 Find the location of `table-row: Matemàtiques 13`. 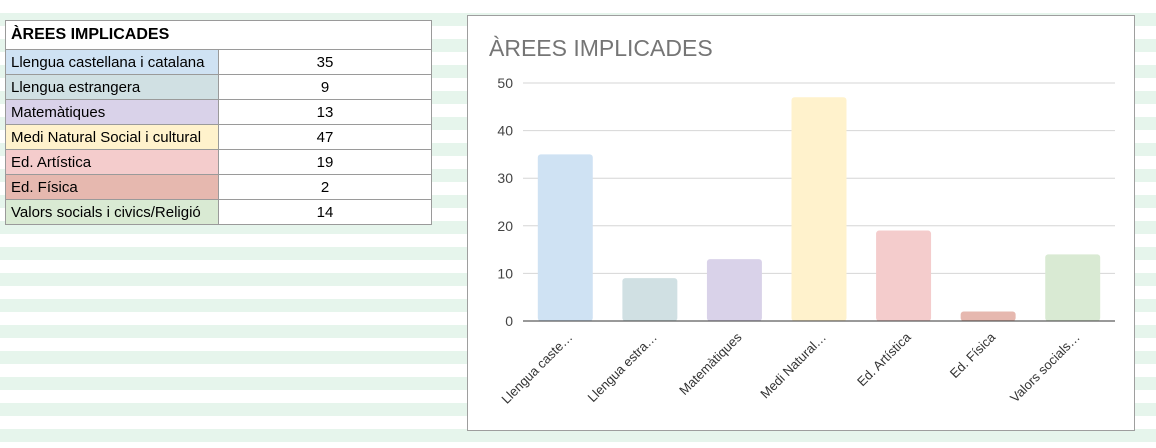

table-row: Matemàtiques 13 is located at coordinates (218, 112).